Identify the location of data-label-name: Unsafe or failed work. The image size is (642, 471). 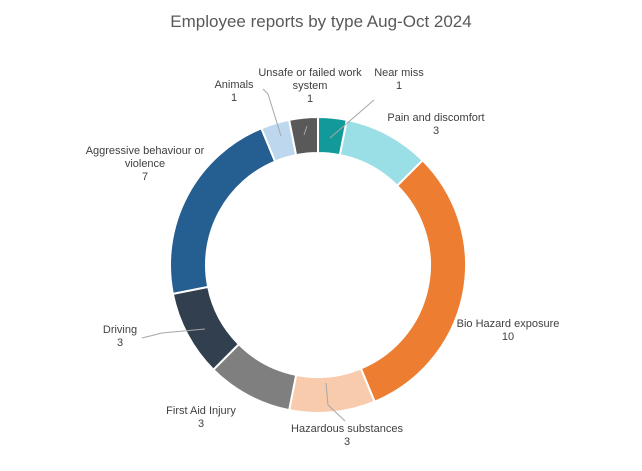
(310, 73).